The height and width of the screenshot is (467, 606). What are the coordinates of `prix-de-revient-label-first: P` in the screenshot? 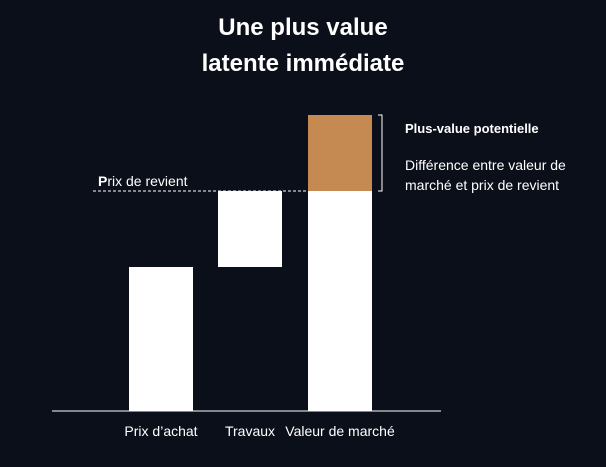 It's located at (103, 181).